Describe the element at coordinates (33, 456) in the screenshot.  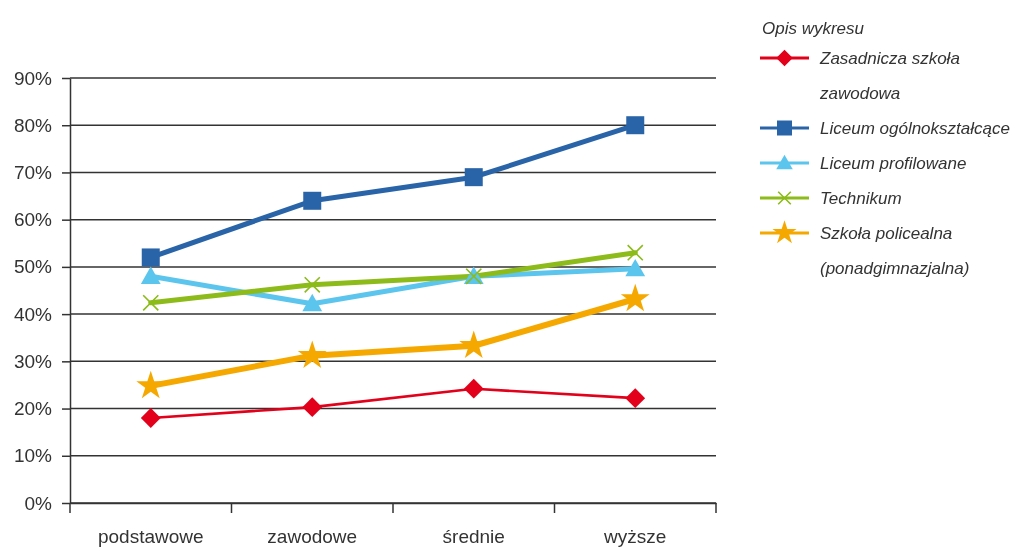
I see `y-tick-label: 10%` at that location.